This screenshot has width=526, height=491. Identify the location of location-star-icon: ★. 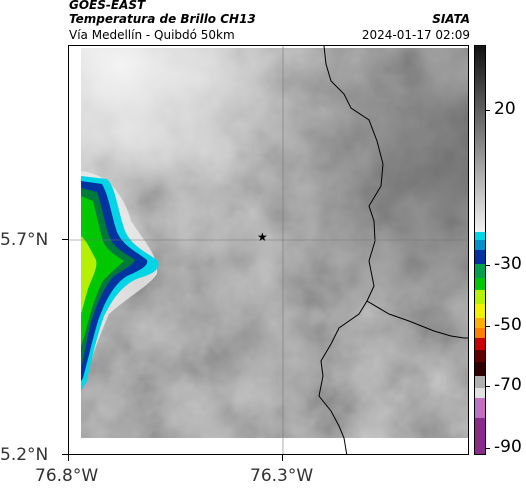
(262, 237).